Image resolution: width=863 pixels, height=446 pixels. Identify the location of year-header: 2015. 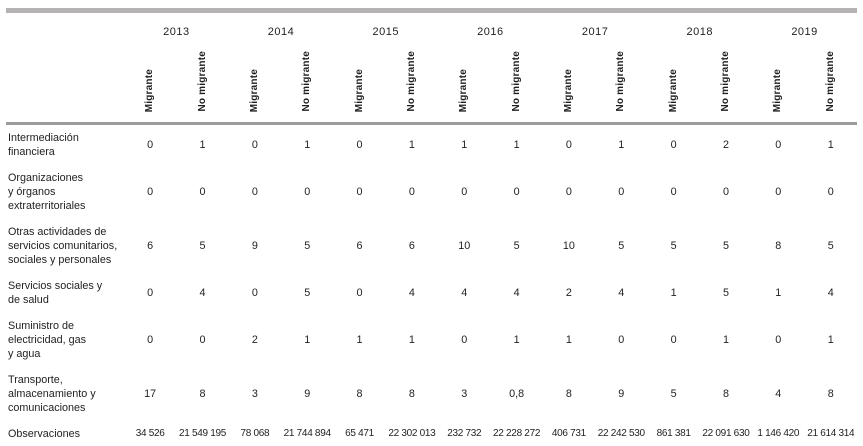
(385, 32).